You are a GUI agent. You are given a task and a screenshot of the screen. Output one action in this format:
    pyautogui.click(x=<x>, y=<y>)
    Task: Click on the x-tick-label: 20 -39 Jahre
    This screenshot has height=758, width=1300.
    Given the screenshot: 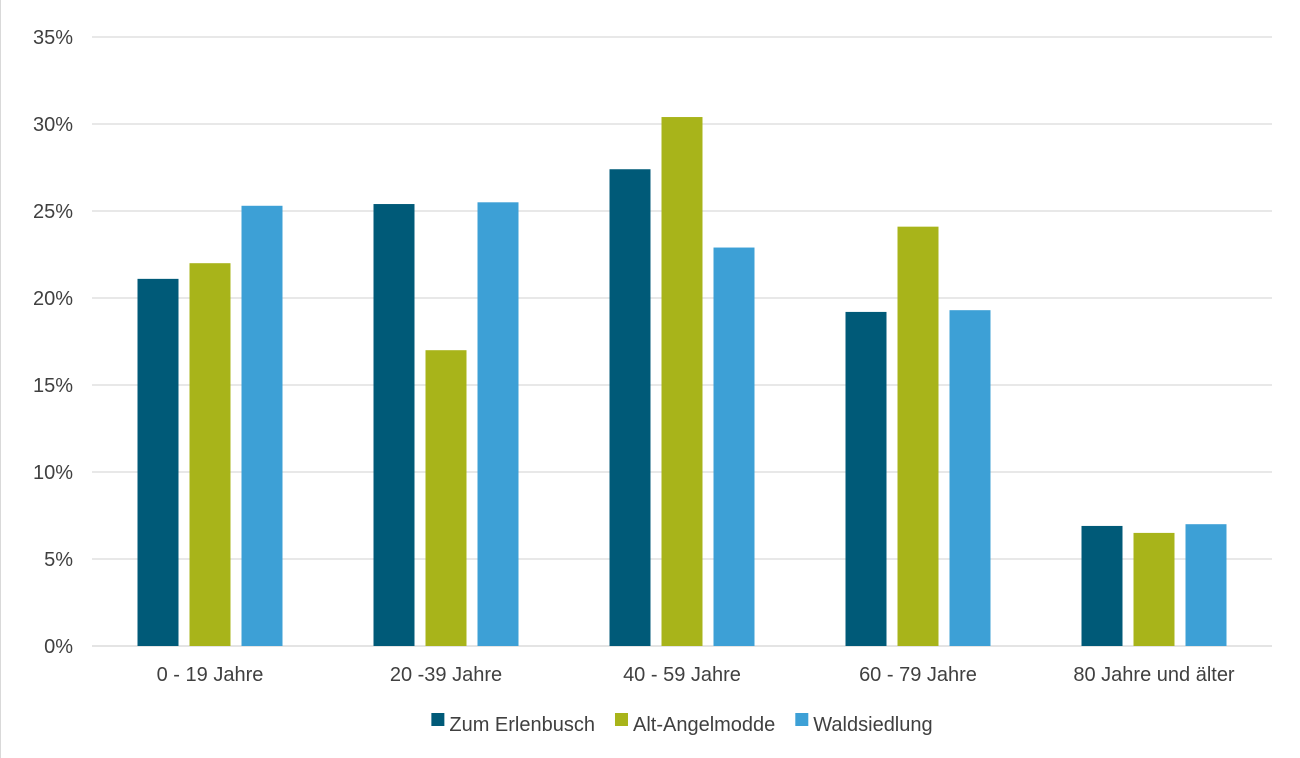 What is the action you would take?
    pyautogui.click(x=446, y=675)
    